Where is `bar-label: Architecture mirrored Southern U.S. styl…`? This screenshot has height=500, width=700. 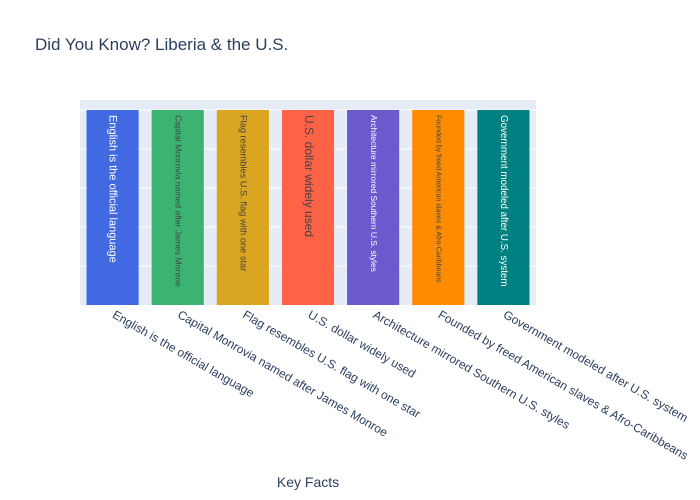 bar-label: Architecture mirrored Southern U.S. styl… is located at coordinates (374, 193).